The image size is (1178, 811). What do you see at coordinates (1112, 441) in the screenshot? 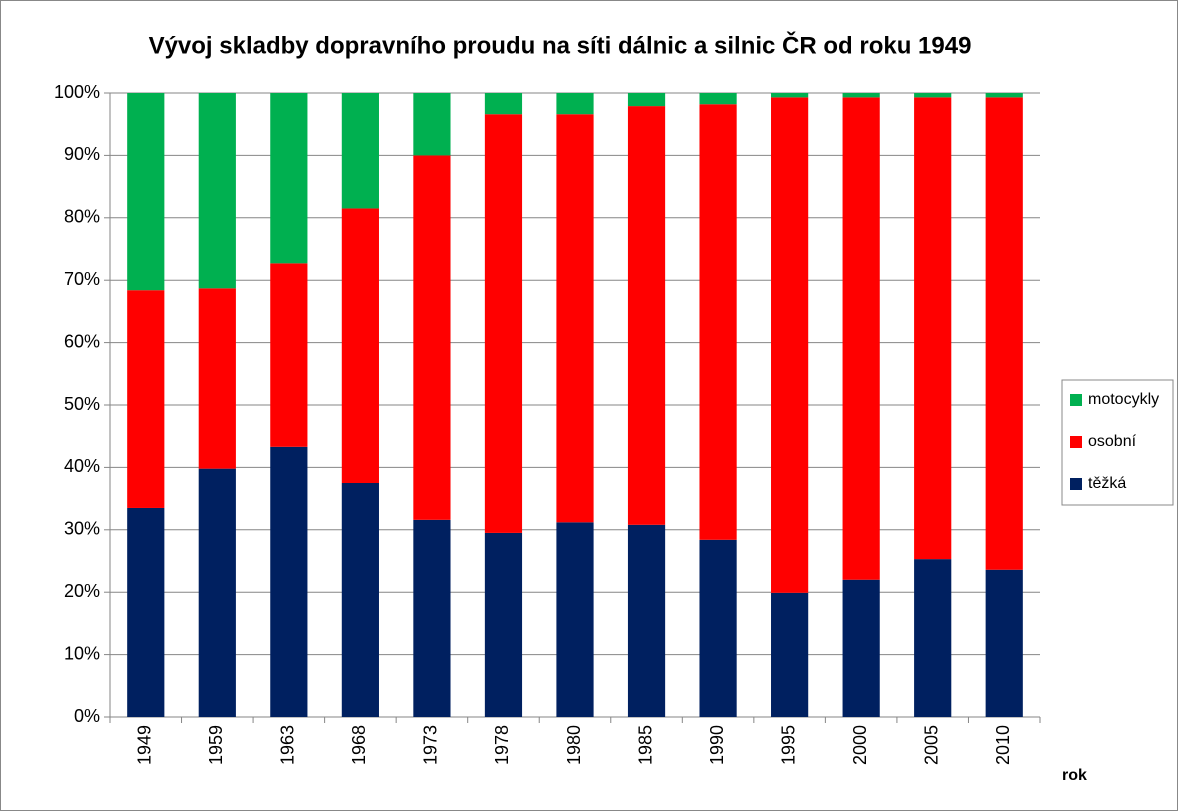
I see `legend-label: osobní` at bounding box center [1112, 441].